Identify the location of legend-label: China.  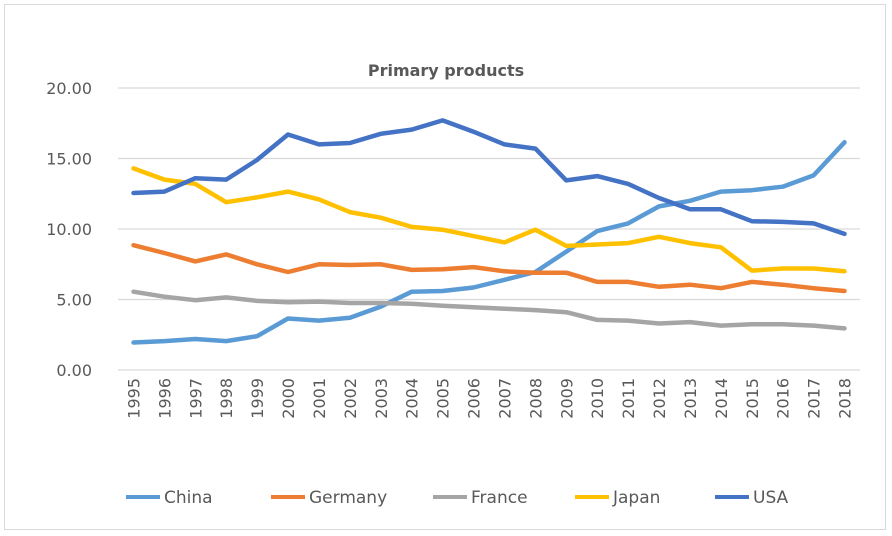
(188, 498).